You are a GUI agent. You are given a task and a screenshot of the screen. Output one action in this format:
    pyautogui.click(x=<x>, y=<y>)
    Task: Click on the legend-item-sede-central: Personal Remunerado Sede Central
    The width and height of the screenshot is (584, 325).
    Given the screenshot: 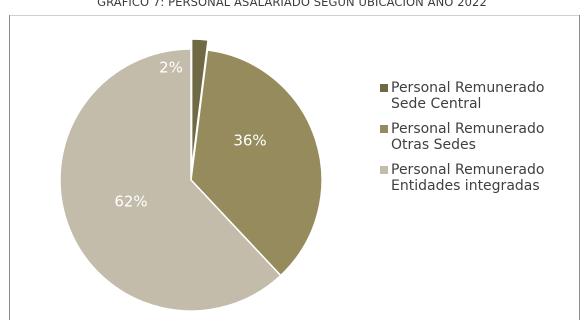 What is the action you would take?
    pyautogui.click(x=480, y=96)
    